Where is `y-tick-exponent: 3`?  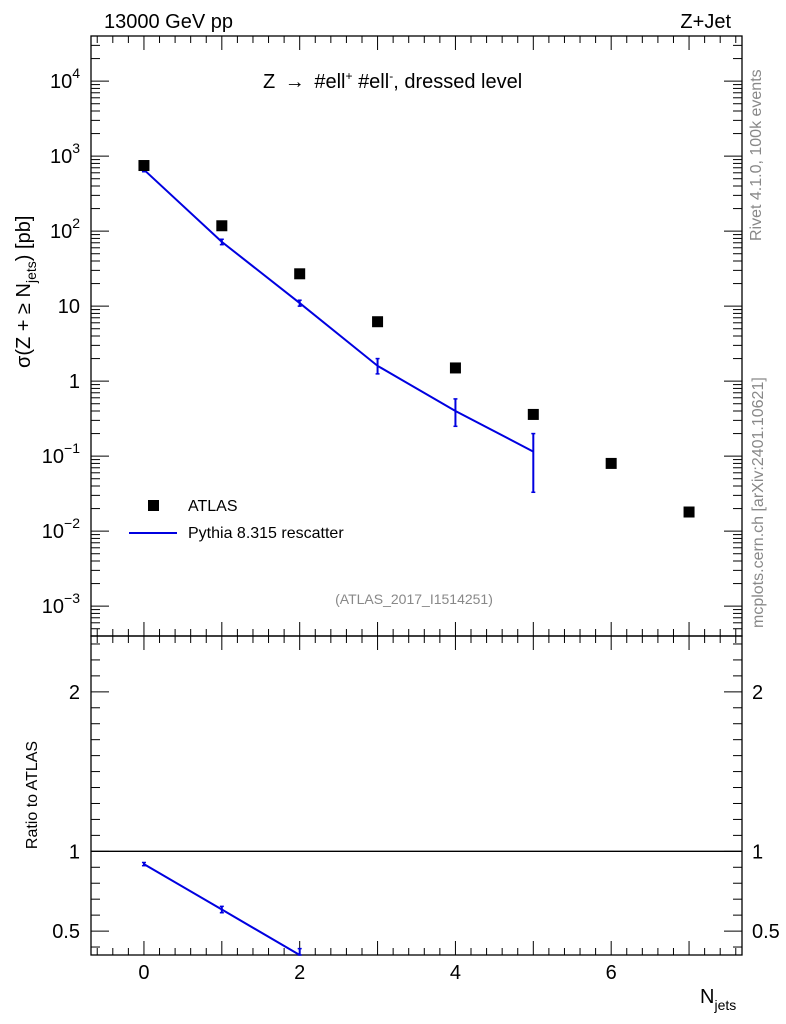 y-tick-exponent: 3 is located at coordinates (76, 148).